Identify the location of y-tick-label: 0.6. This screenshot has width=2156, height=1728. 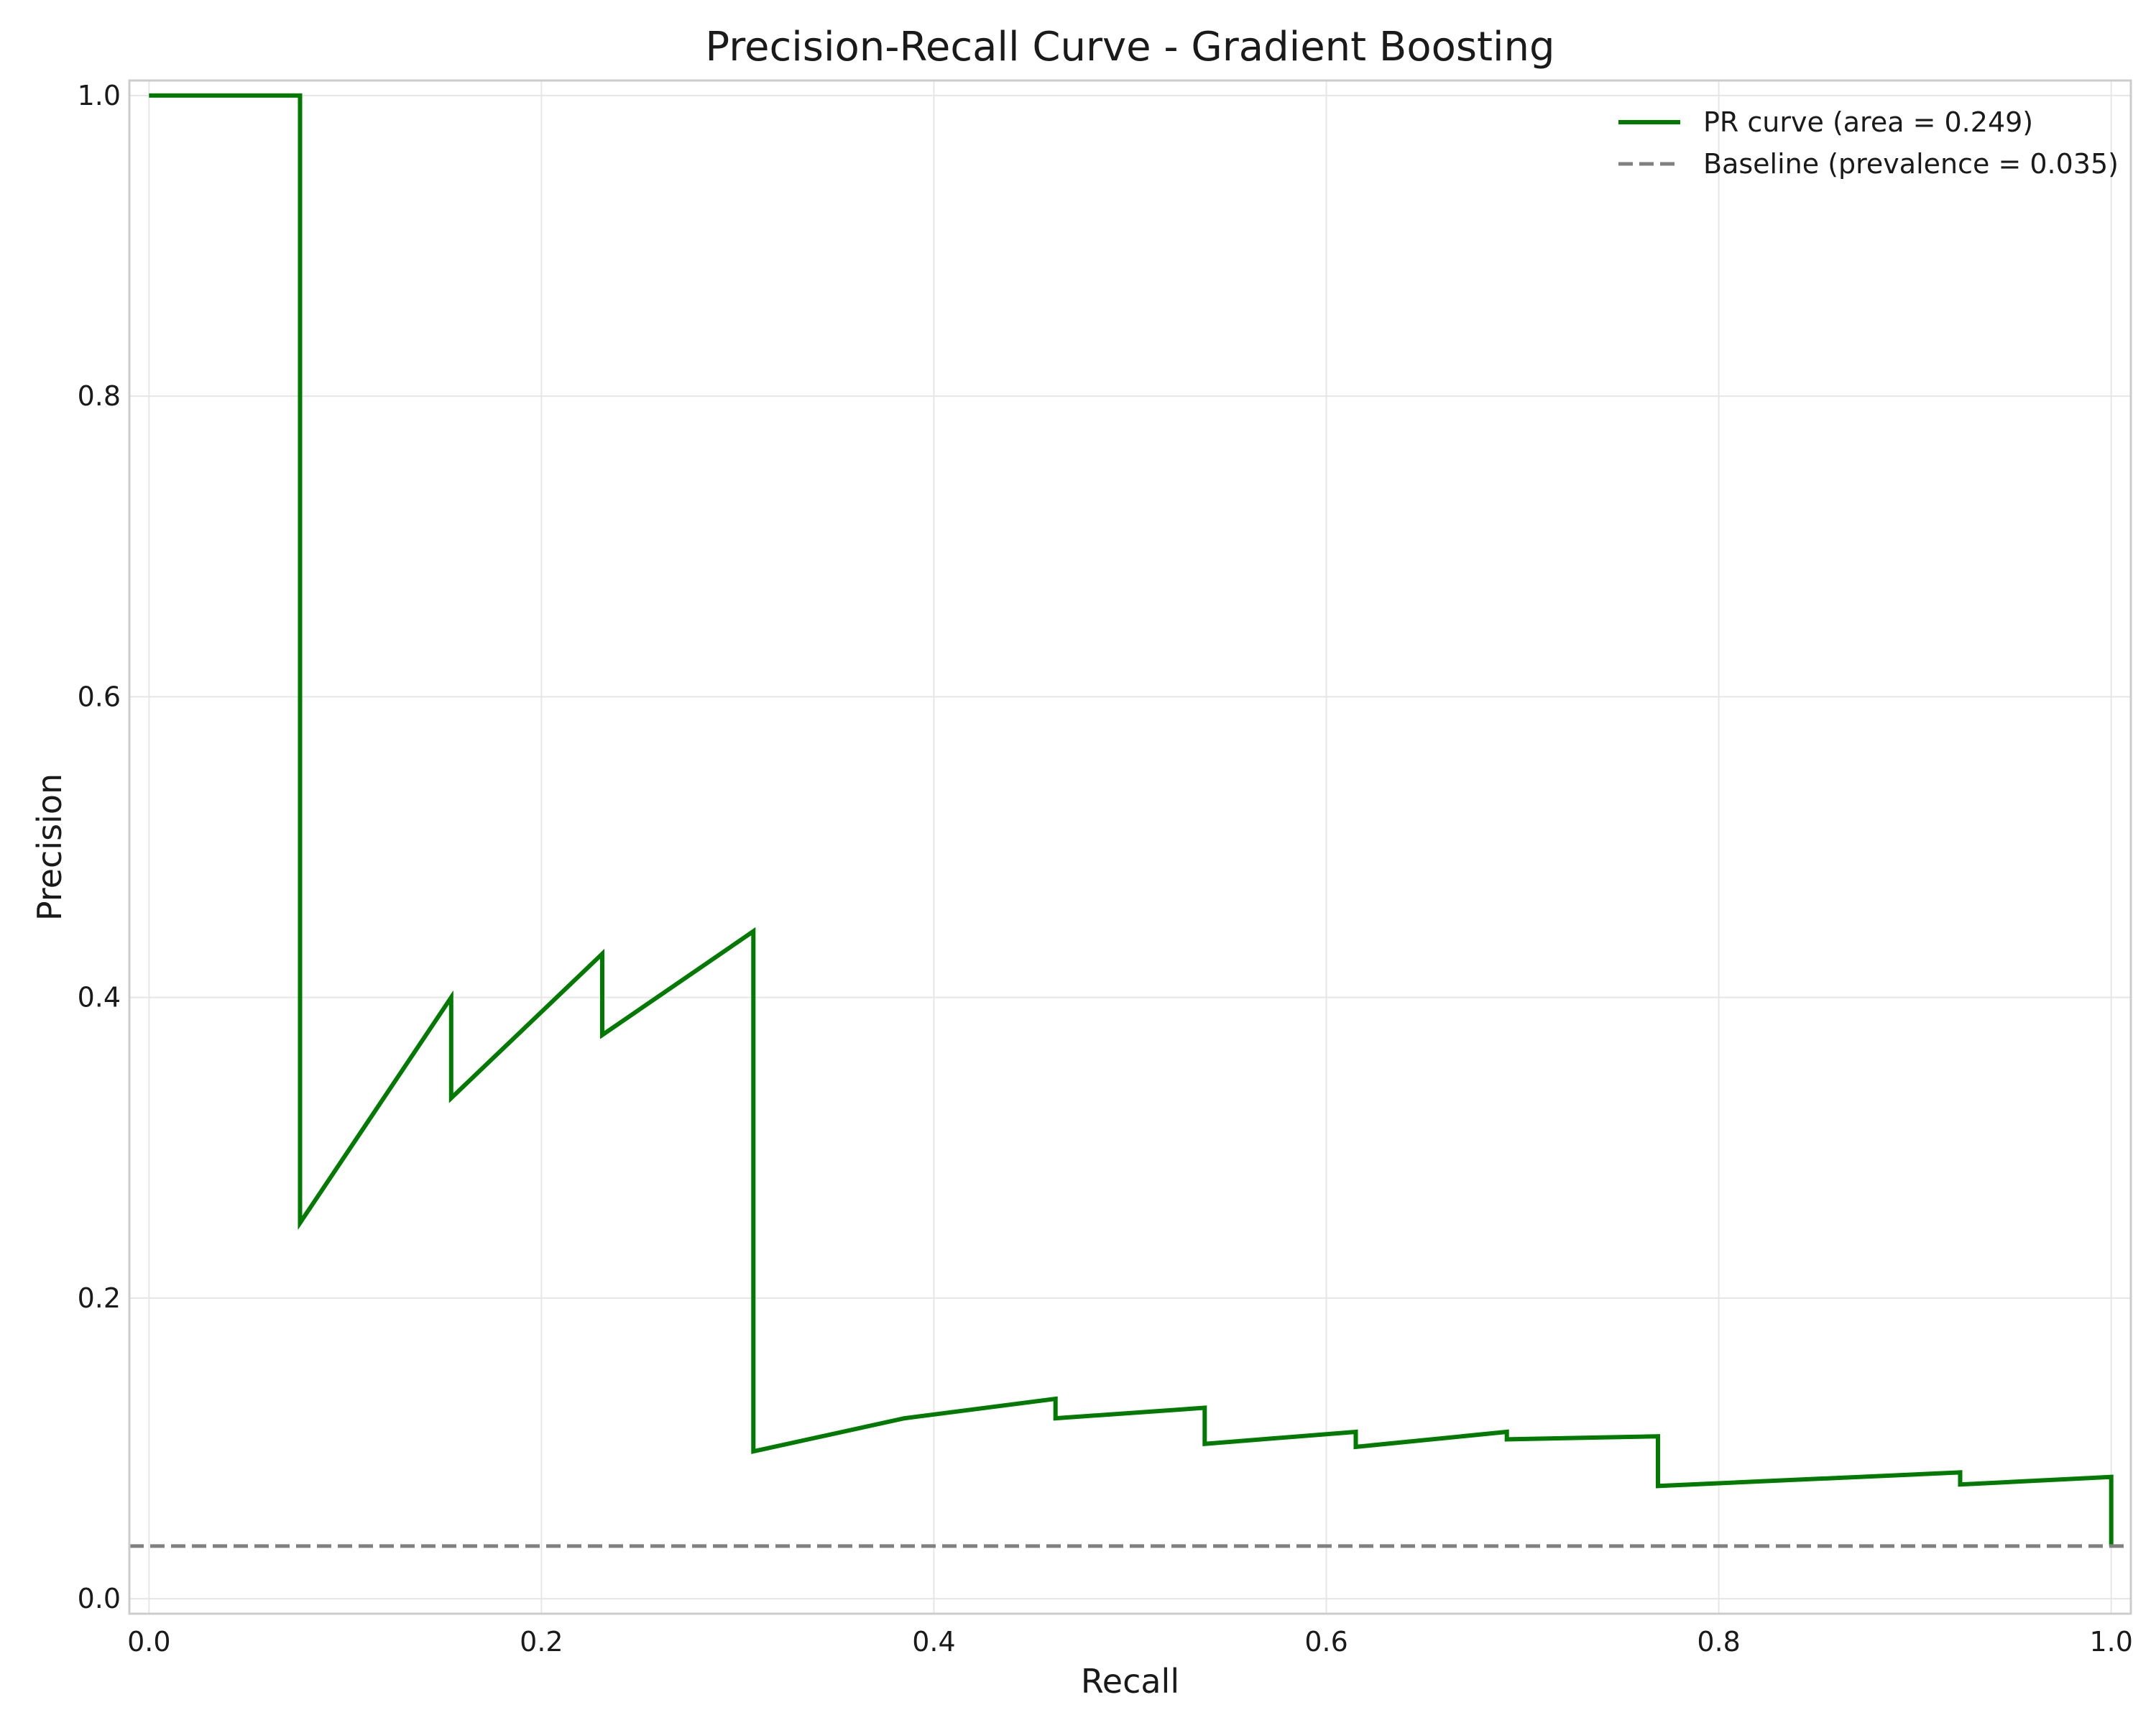
(99, 697).